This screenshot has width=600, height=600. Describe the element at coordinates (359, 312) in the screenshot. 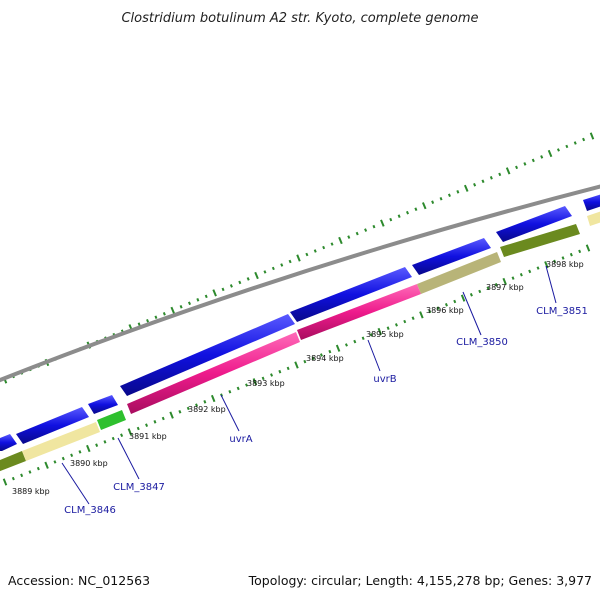

I see `feature-uvrB` at that location.